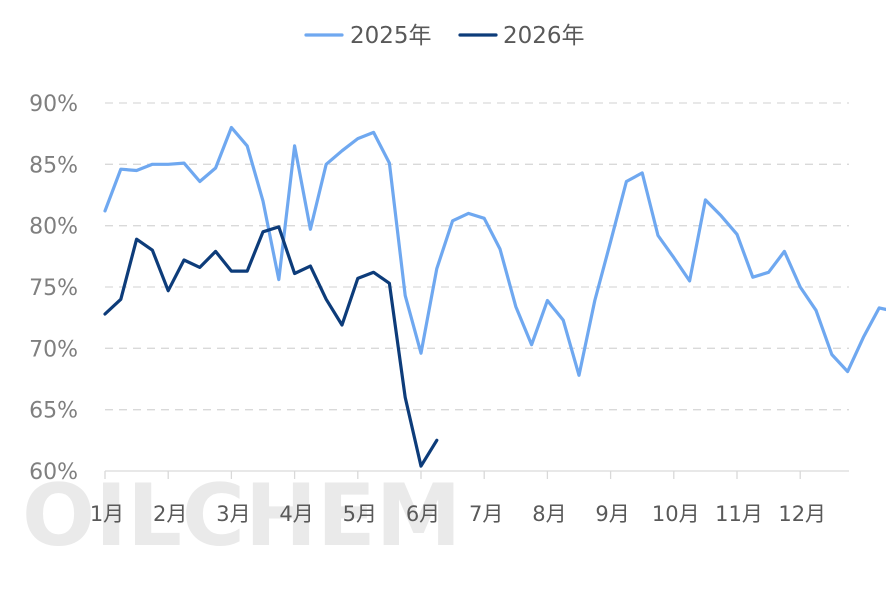  What do you see at coordinates (53, 472) in the screenshot?
I see `y-tick-label: 60%` at bounding box center [53, 472].